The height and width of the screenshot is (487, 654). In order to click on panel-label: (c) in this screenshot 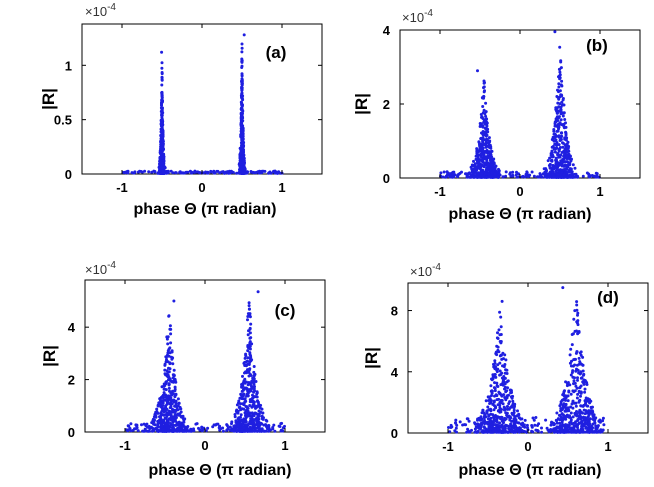, I will do `click(285, 310)`.